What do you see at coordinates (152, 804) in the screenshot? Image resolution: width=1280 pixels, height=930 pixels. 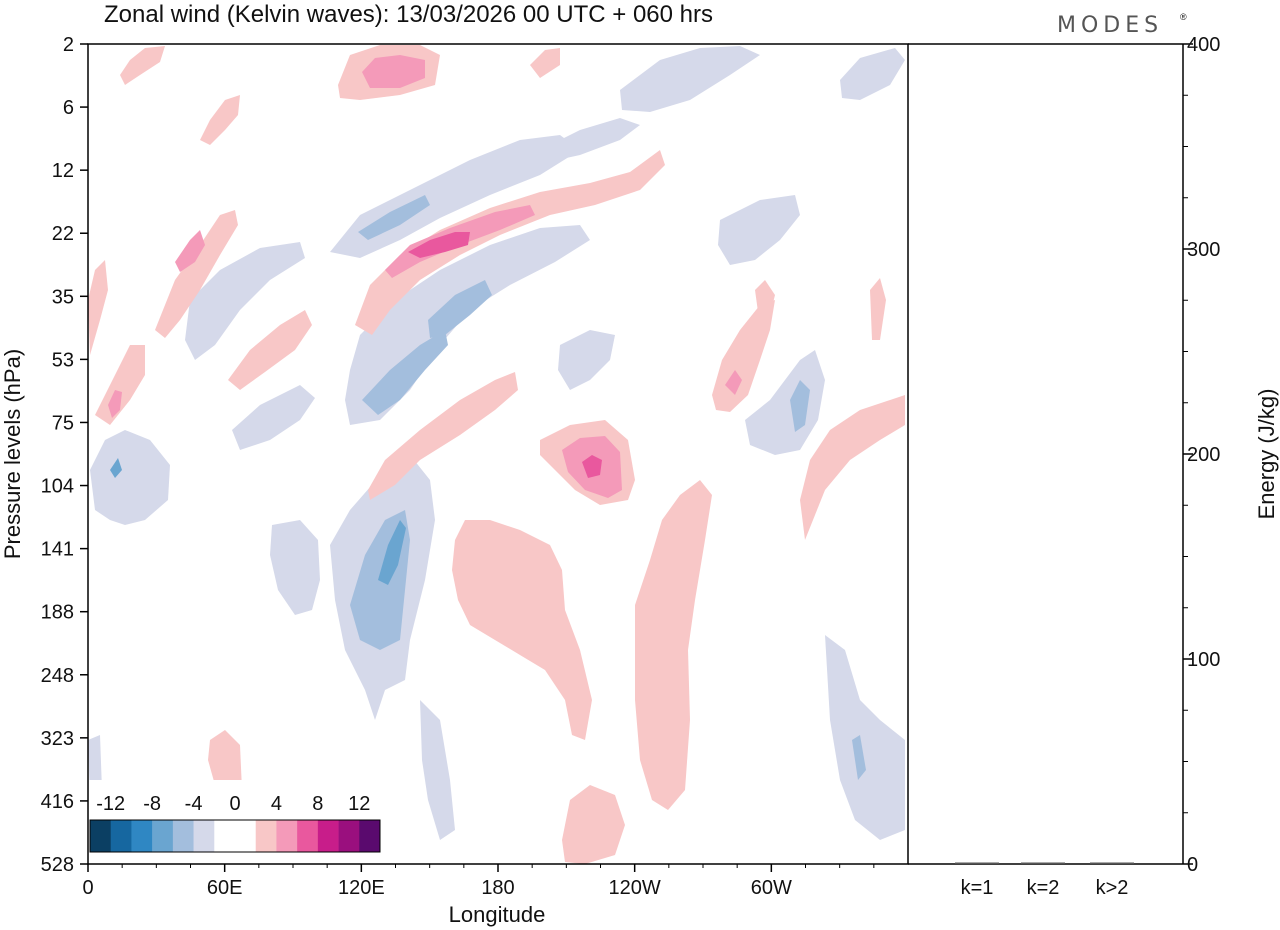 I see `colorbar-label: -8` at bounding box center [152, 804].